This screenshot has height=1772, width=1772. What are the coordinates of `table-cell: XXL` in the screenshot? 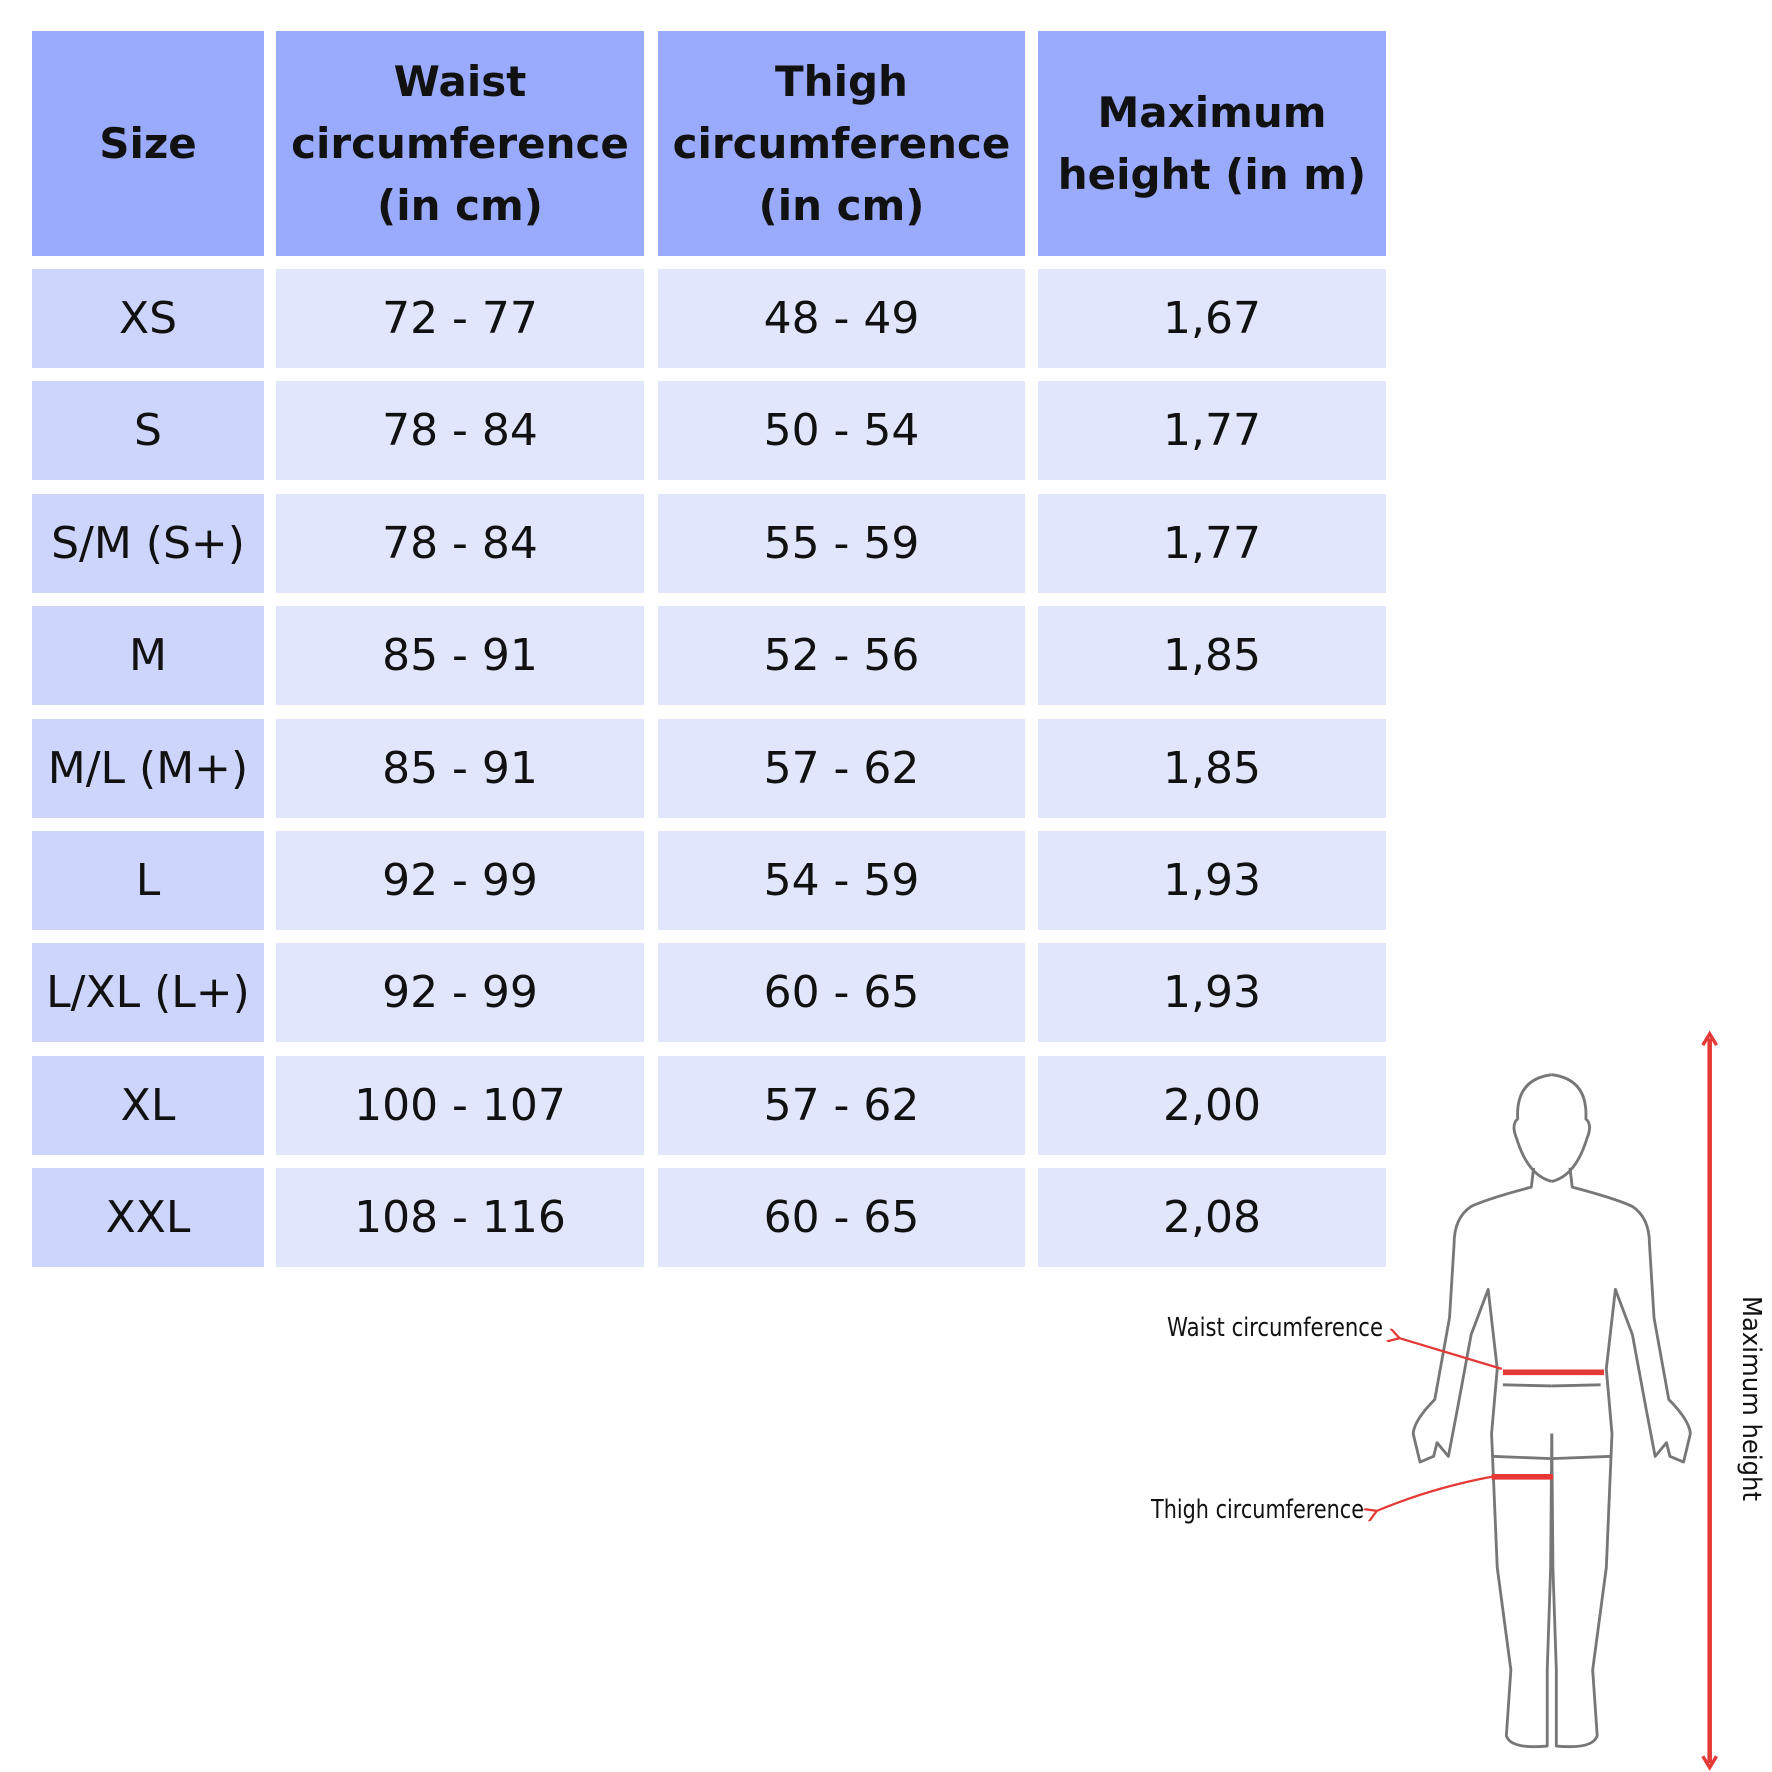 It's located at (148, 1218).